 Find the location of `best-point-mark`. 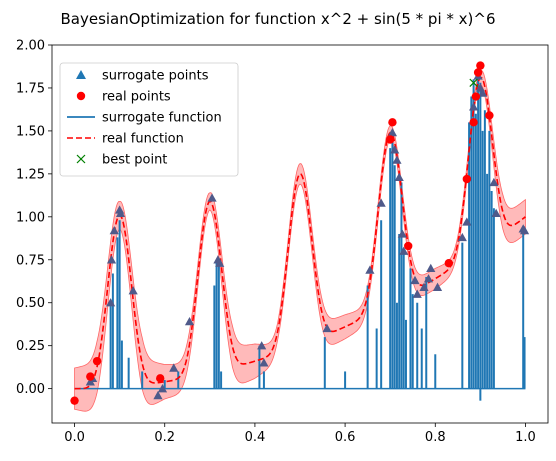

best-point-mark is located at coordinates (473, 83).